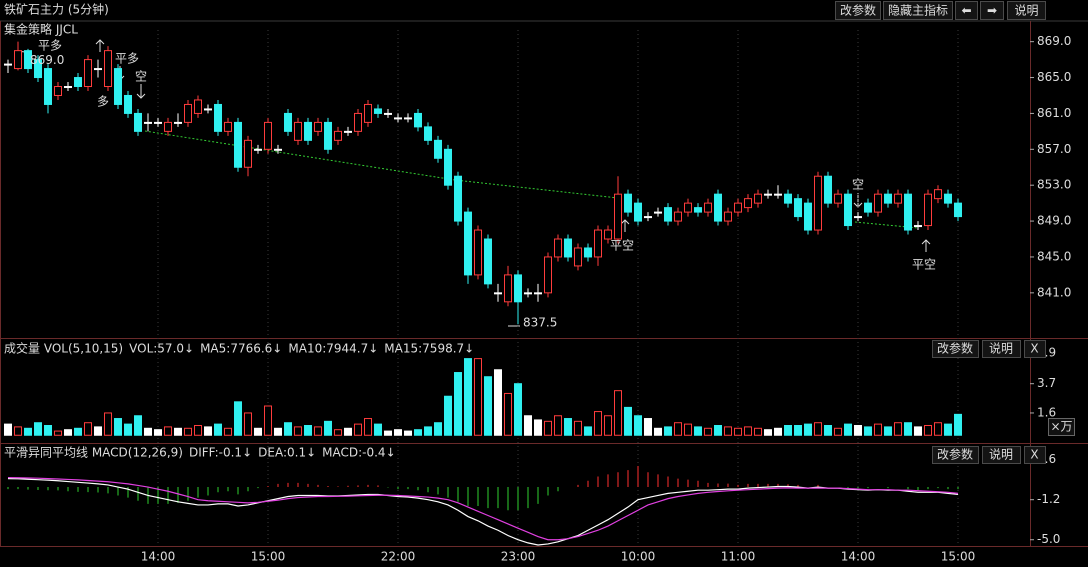  Describe the element at coordinates (158, 557) in the screenshot. I see `x-tick-label: 14:00` at that location.